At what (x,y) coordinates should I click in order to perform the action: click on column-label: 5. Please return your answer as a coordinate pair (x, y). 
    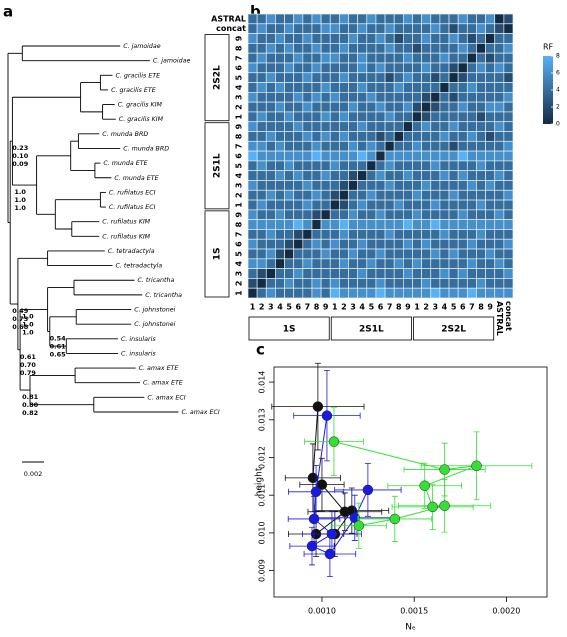
    Looking at the image, I should click on (289, 307).